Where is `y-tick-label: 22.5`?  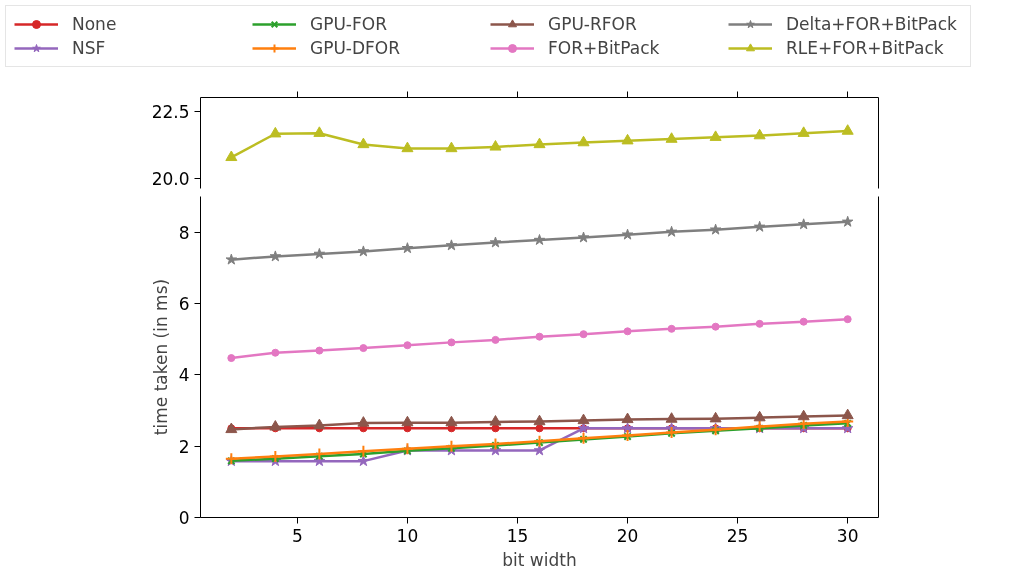 y-tick-label: 22.5 is located at coordinates (170, 111).